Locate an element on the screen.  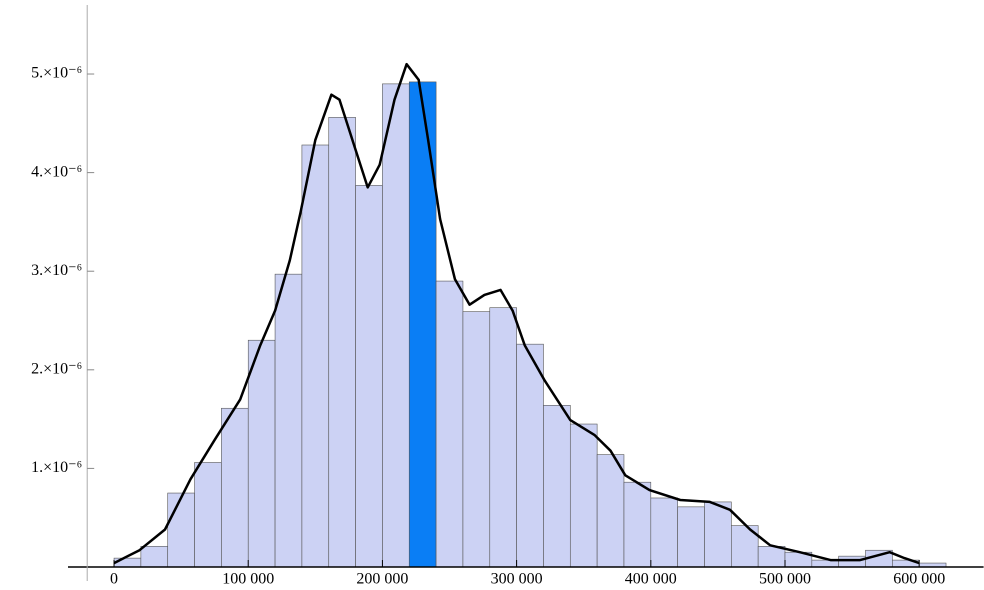
x-tick-label: 200 000 is located at coordinates (382, 579).